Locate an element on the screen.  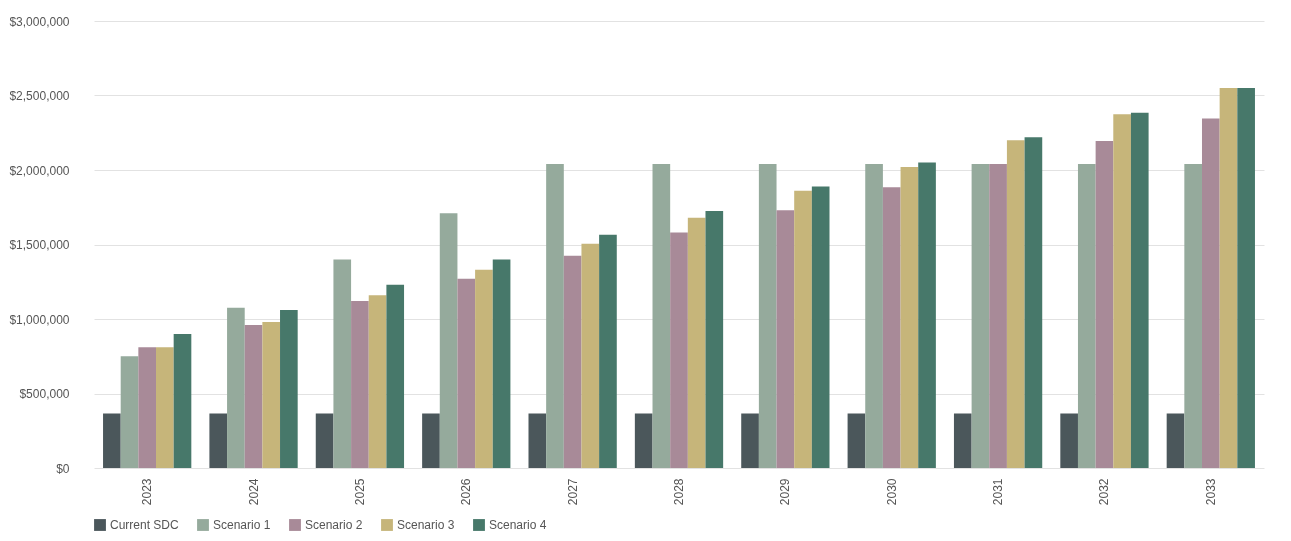
x-tick-label: 2029 is located at coordinates (785, 492).